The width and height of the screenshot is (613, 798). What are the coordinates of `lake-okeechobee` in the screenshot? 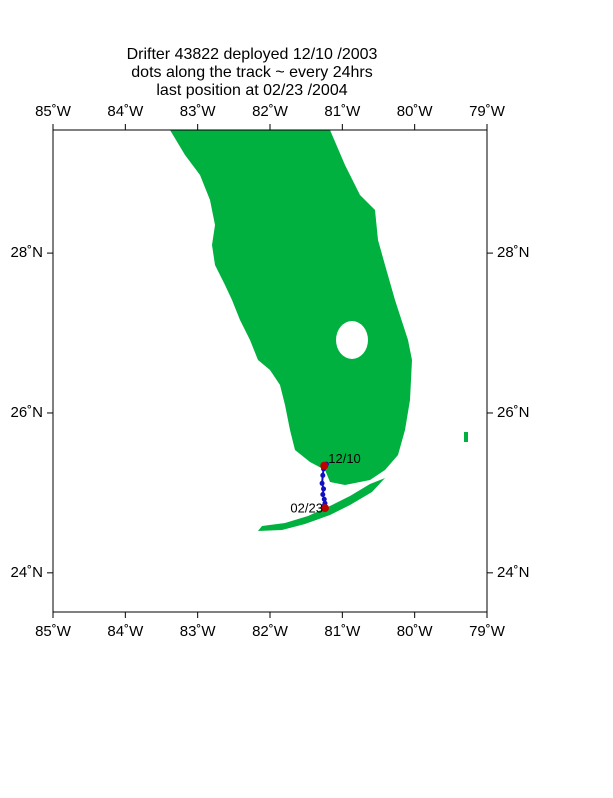 It's located at (352, 340).